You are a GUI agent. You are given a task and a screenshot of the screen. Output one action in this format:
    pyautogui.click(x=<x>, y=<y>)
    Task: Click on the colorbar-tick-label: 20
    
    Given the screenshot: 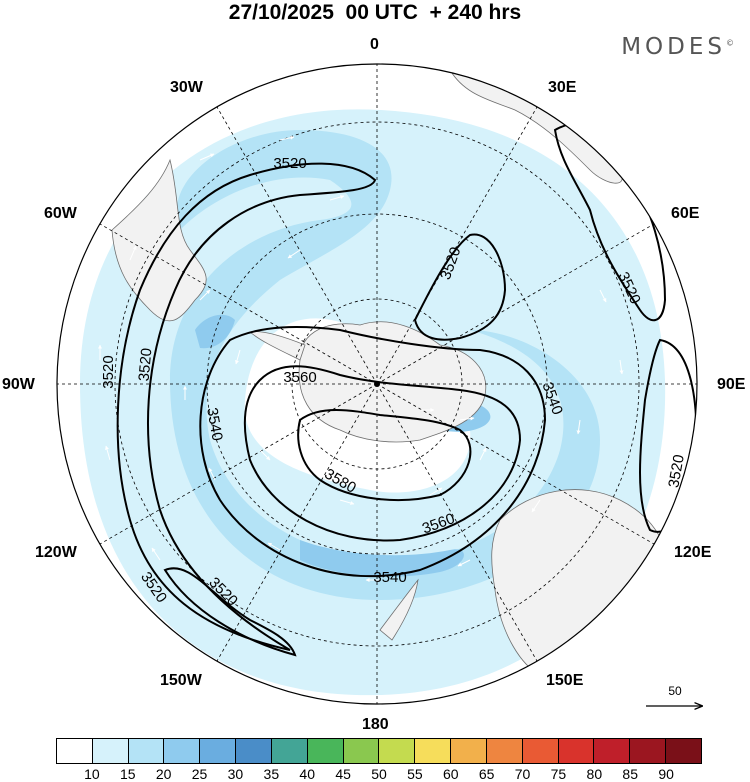 What is the action you would take?
    pyautogui.click(x=163, y=774)
    